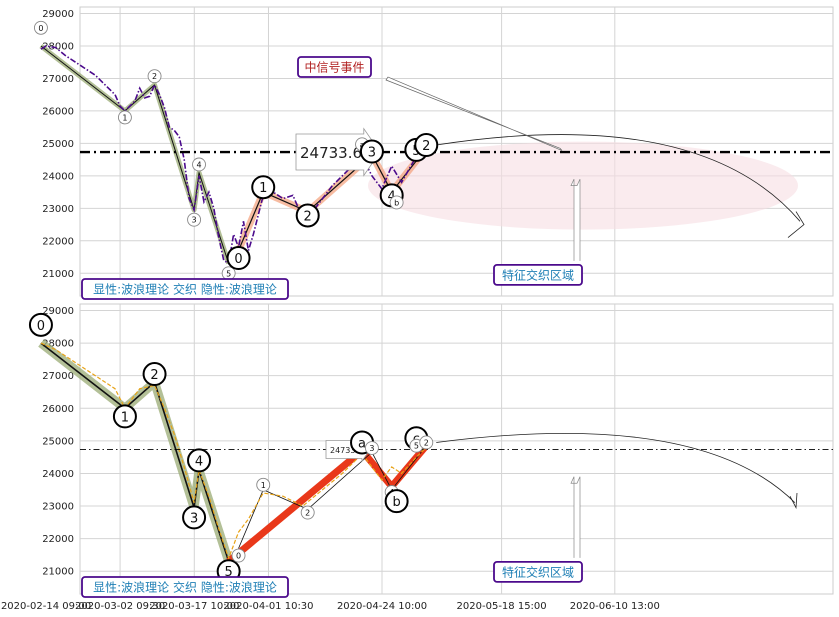  Describe the element at coordinates (46, 606) in the screenshot. I see `x-tick-label: 2020-02-14 09:00` at that location.